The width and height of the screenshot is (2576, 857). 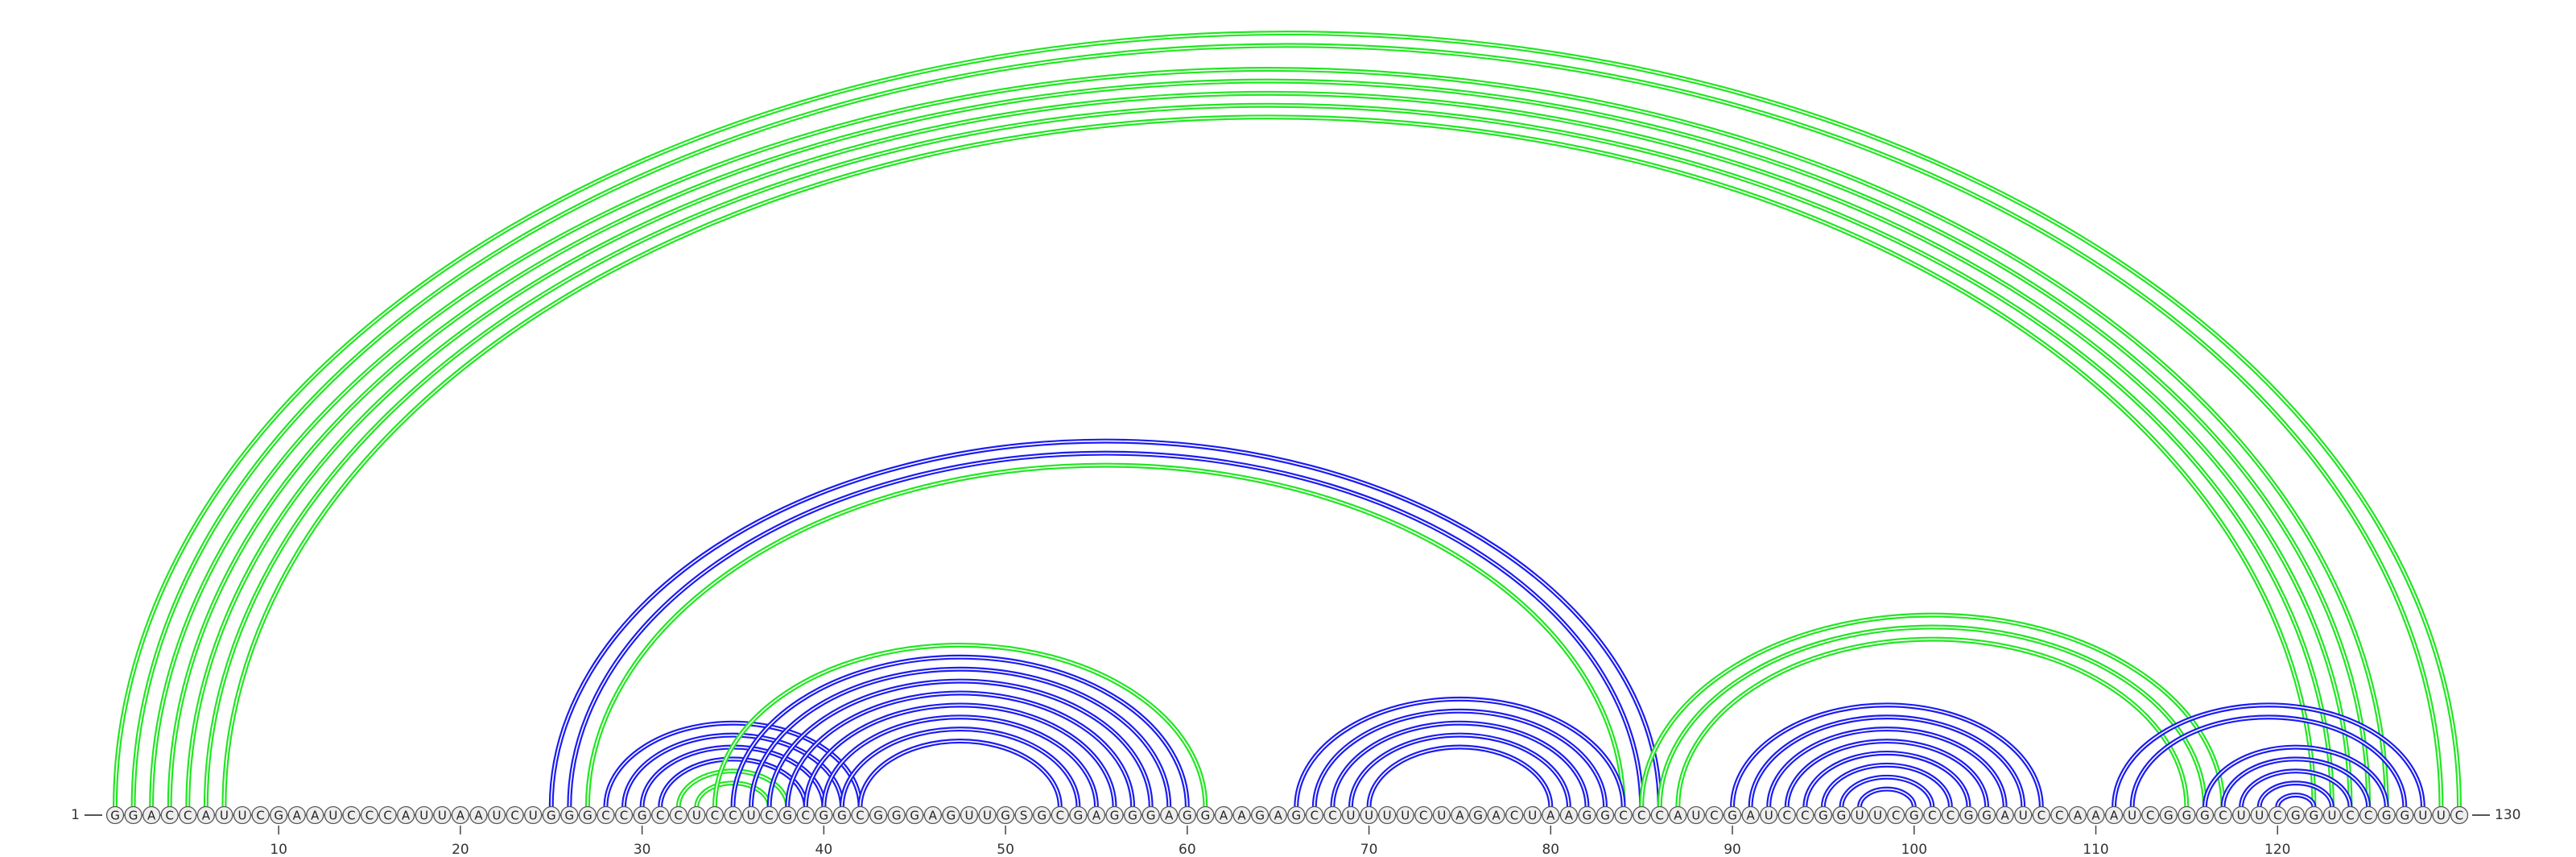 What do you see at coordinates (460, 849) in the screenshot?
I see `tick-label: 20` at bounding box center [460, 849].